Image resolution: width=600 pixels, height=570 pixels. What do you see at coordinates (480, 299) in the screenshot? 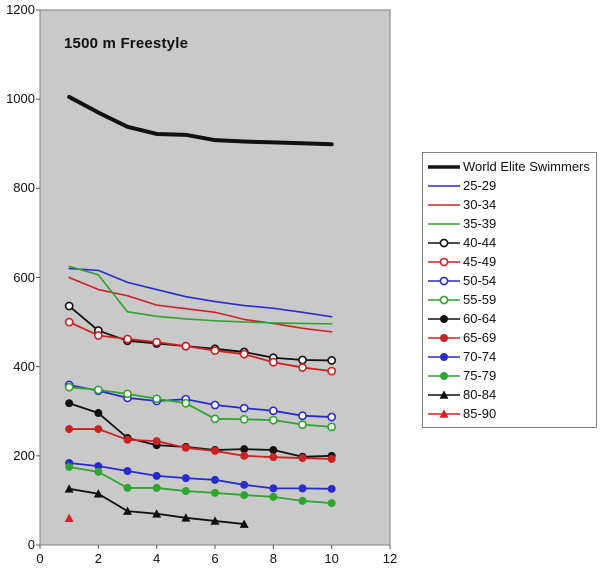
I see `legend-label: 55-59` at bounding box center [480, 299].